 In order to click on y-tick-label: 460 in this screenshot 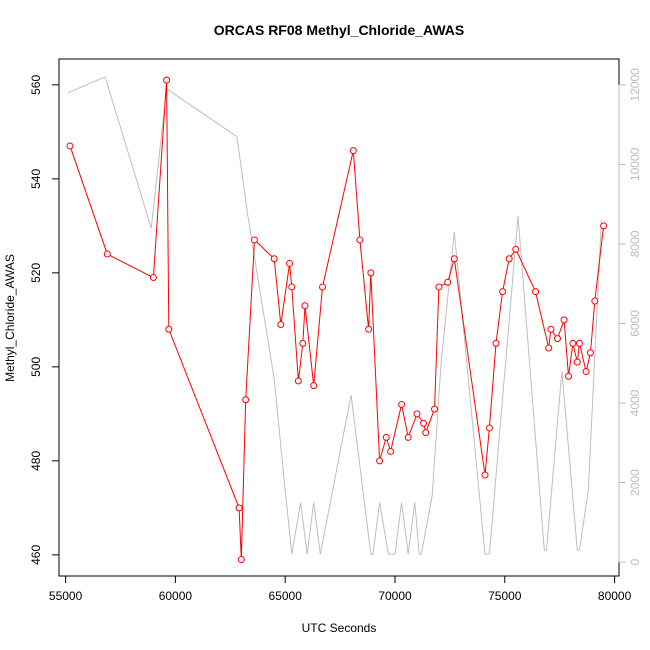, I will do `click(36, 555)`.